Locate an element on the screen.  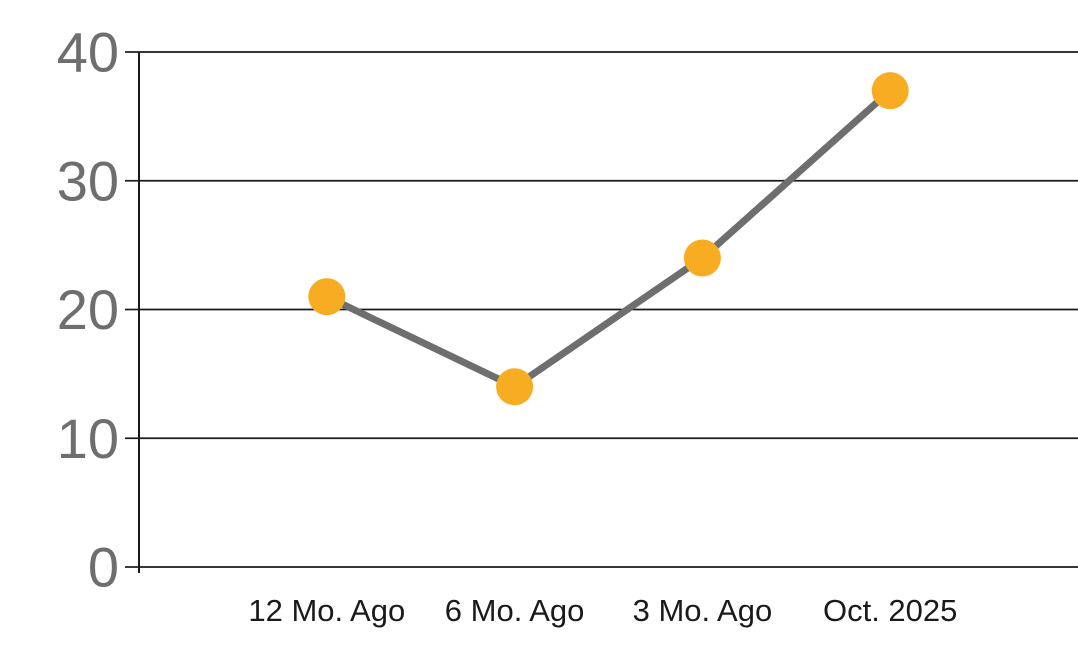
x-tick-label: Oct. 2025 is located at coordinates (890, 610).